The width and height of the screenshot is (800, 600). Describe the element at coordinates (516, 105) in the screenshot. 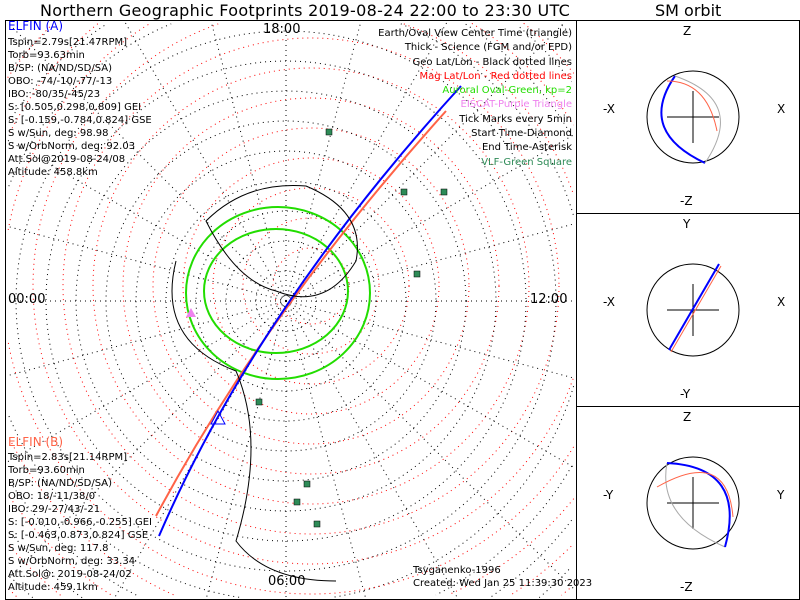

I see `legend-item: EISCAT-Purple Triangle` at that location.